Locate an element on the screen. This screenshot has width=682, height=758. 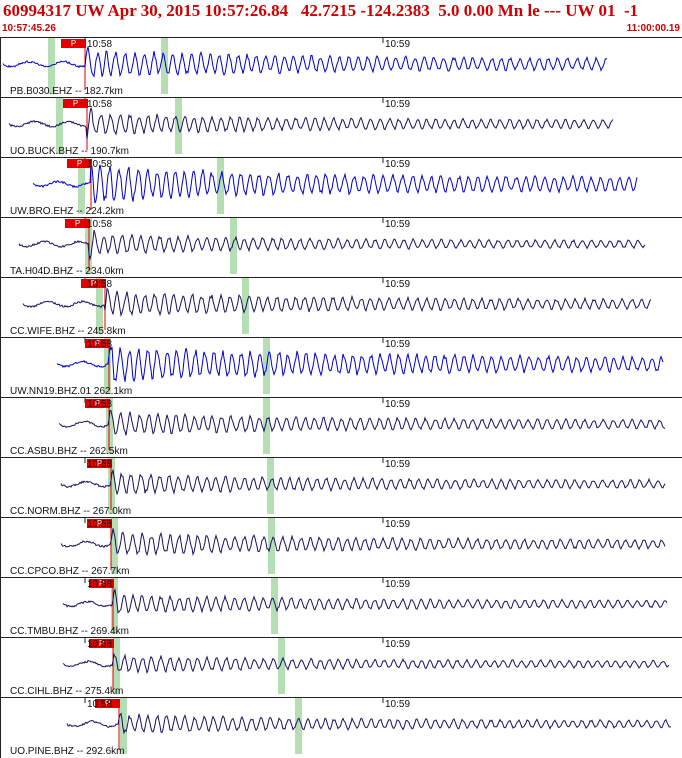
station-label: CC.WIFE.BHZ -- 245.8km is located at coordinates (68, 331).